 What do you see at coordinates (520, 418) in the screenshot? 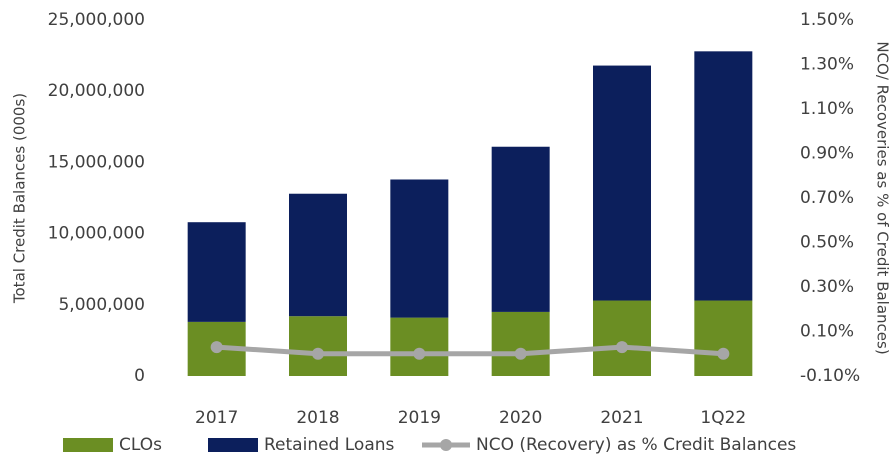
I see `x-tick-label: 2020` at bounding box center [520, 418].